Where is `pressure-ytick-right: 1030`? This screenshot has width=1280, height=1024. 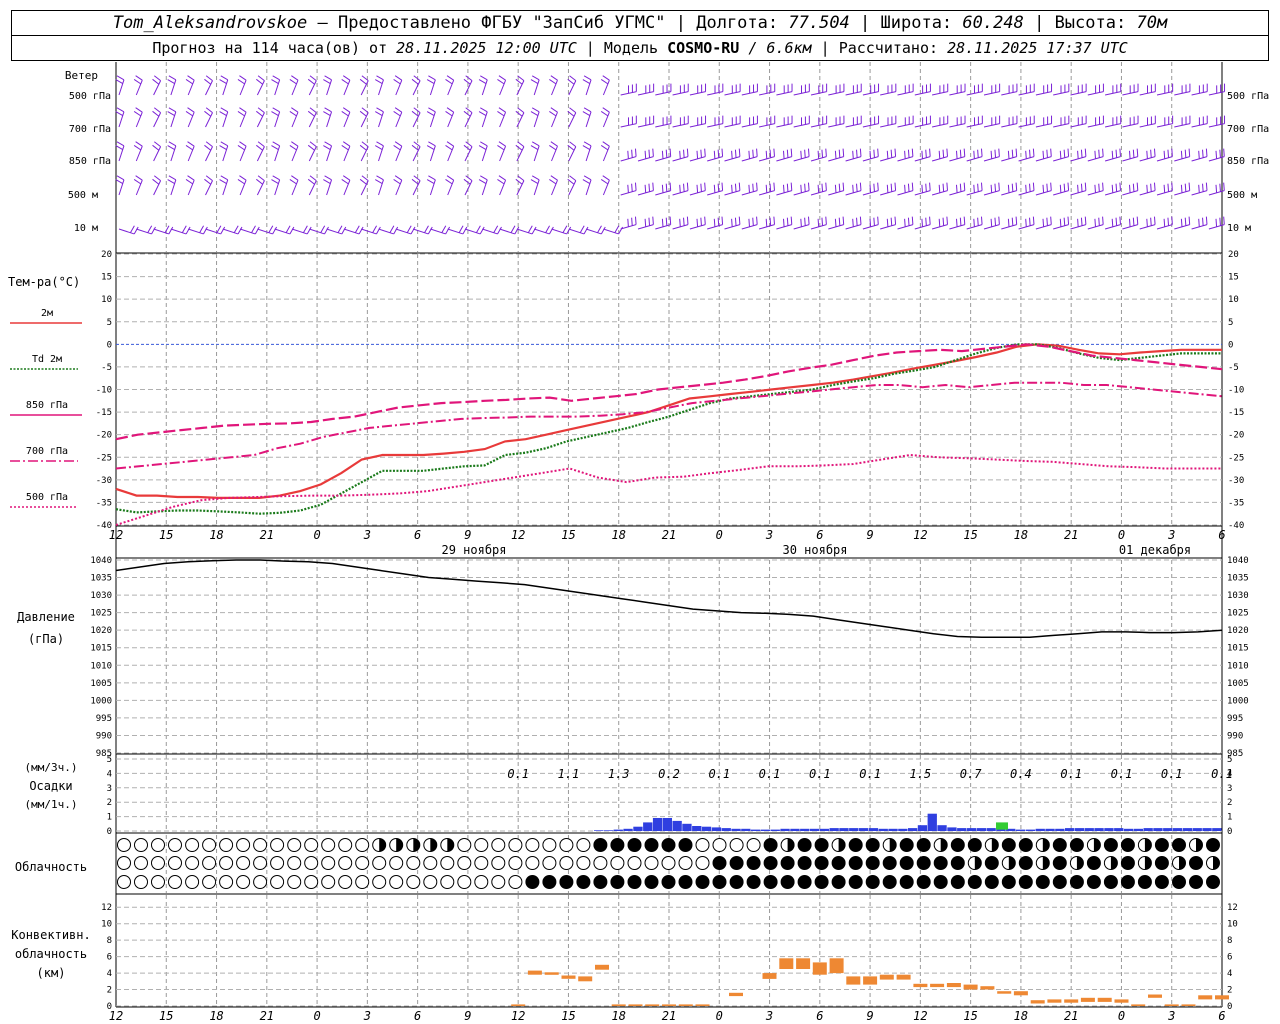
pressure-ytick-right: 1030 is located at coordinates (1238, 596).